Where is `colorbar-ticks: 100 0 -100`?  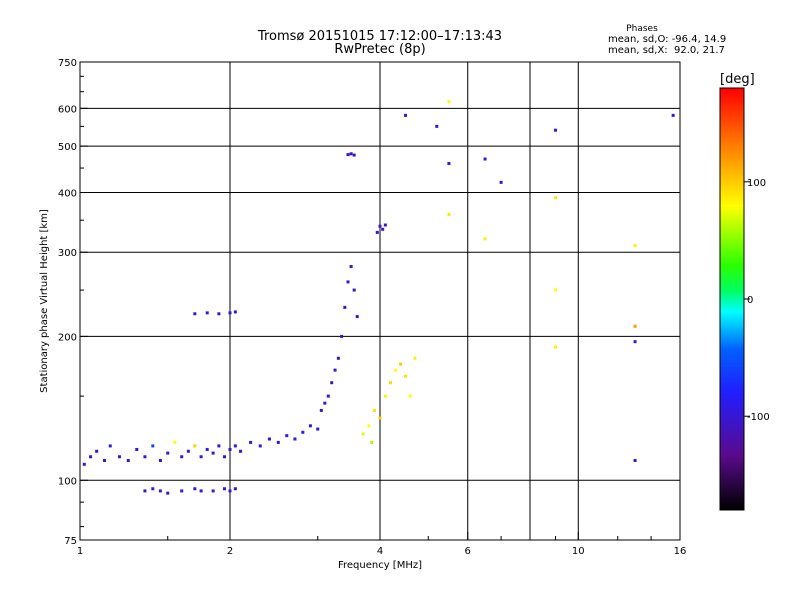 colorbar-ticks: 100 0 -100 is located at coordinates (757, 300).